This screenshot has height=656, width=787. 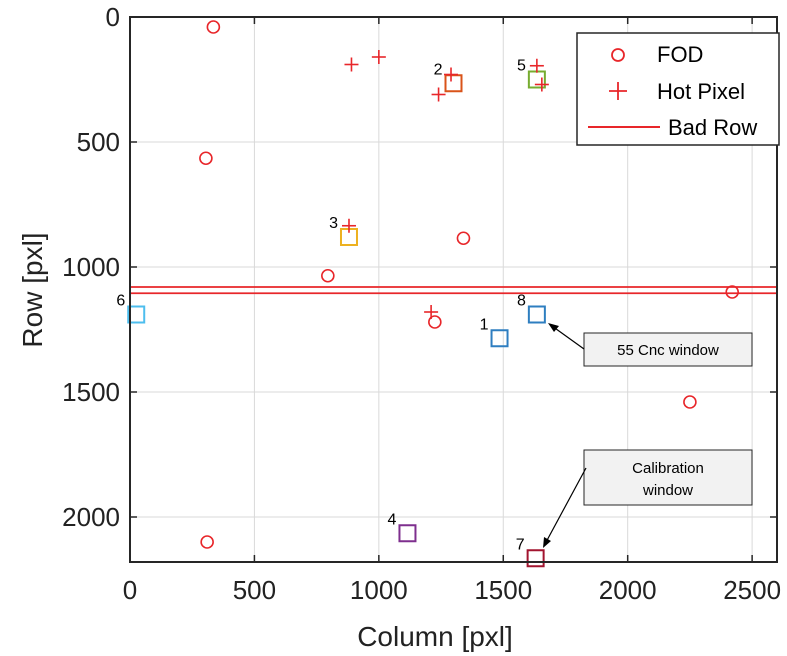 What do you see at coordinates (392, 519) in the screenshot?
I see `window-label: 4` at bounding box center [392, 519].